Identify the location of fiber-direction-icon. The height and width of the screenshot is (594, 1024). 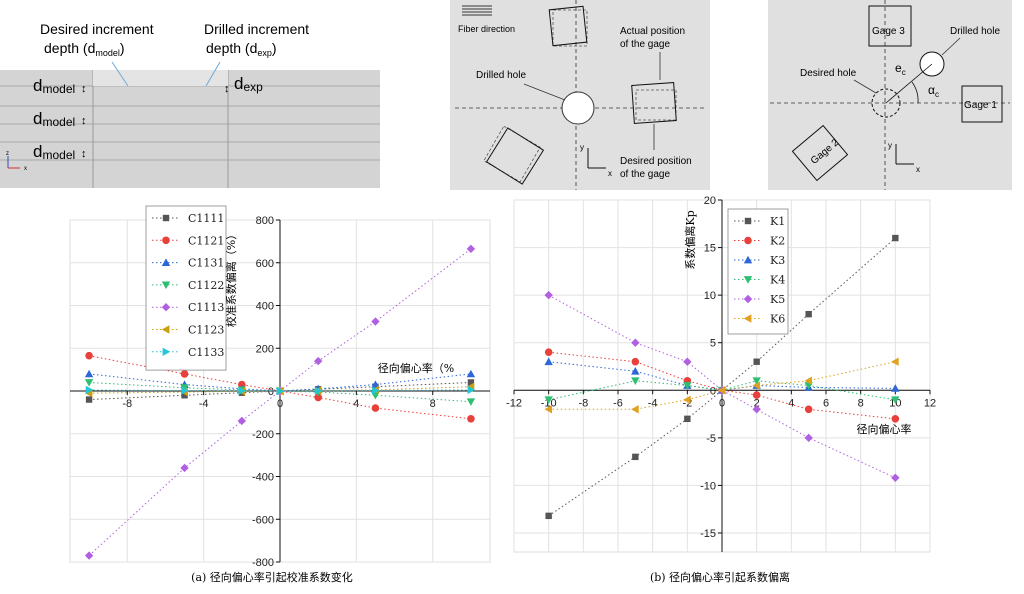
(477, 10).